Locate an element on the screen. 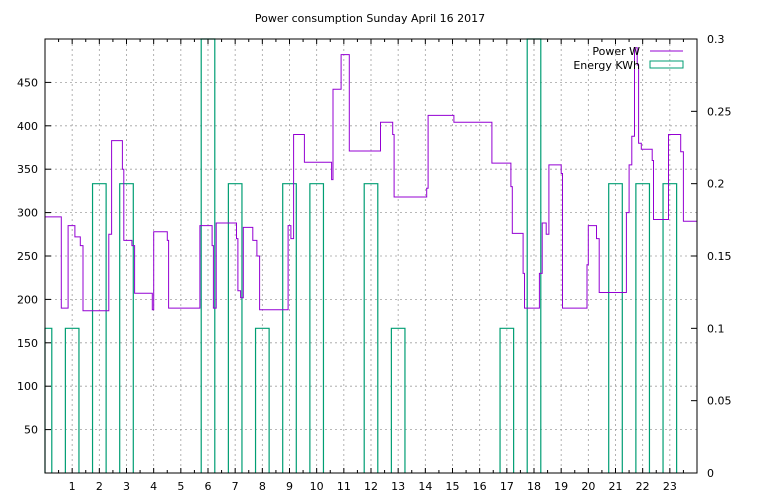 Image resolution: width=768 pixels, height=500 pixels. y-tick-label: 450 is located at coordinates (27, 82).